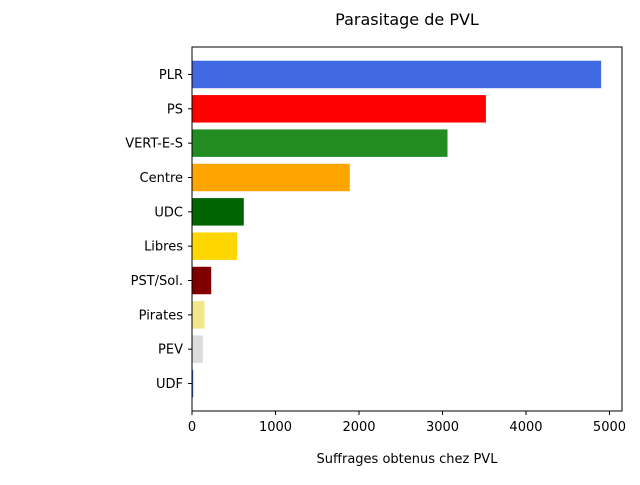 The height and width of the screenshot is (485, 640). Describe the element at coordinates (525, 427) in the screenshot. I see `x-tick-label: 4000` at that location.